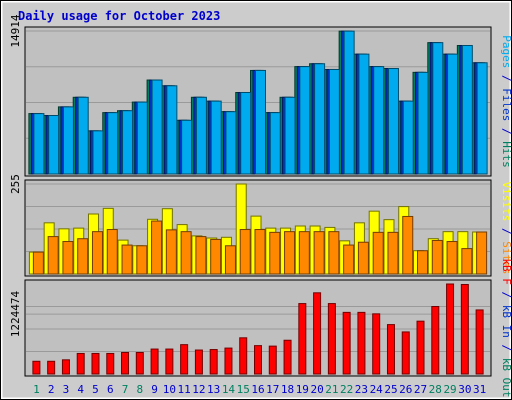 The image size is (512, 400). Describe the element at coordinates (506, 154) in the screenshot. I see `legend-entry: Hits` at that location.